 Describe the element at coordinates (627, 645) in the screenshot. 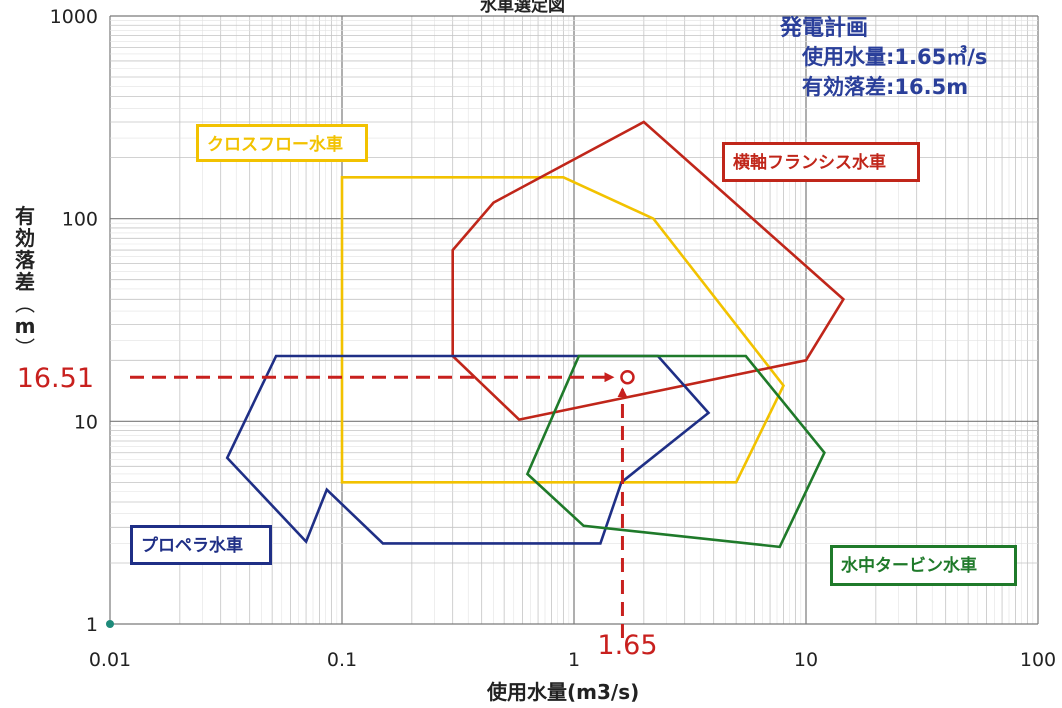

I see `annotation-flow-value: 1.65` at that location.